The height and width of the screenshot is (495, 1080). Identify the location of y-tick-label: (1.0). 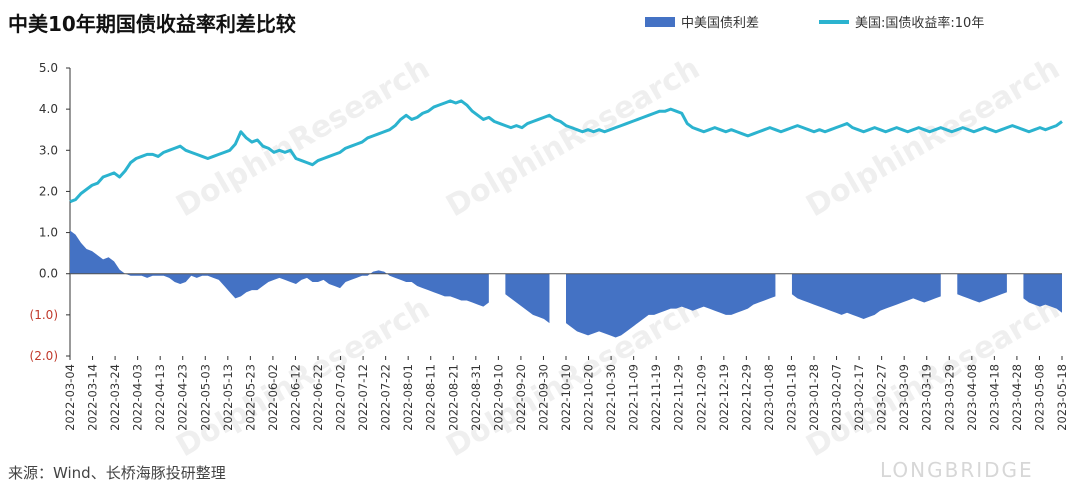
(44, 315).